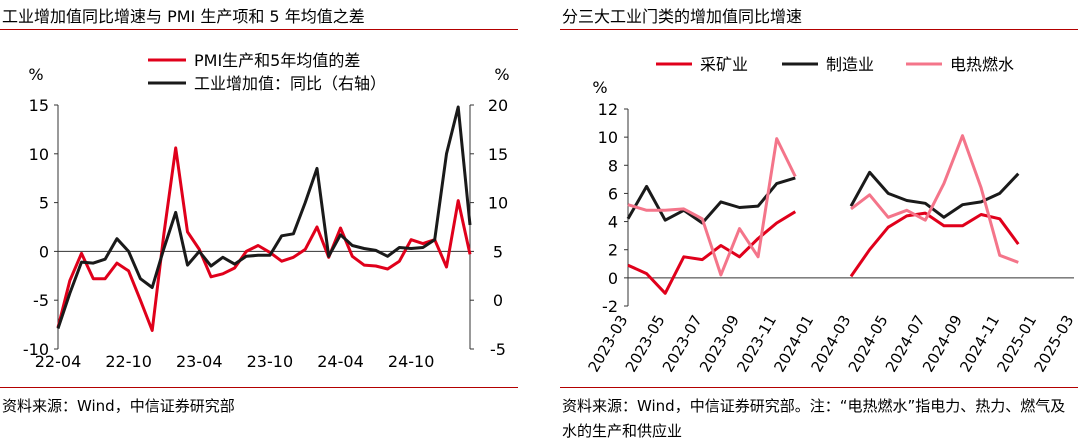  What do you see at coordinates (982, 64) in the screenshot?
I see `legend-label: 电热燃水` at bounding box center [982, 64].